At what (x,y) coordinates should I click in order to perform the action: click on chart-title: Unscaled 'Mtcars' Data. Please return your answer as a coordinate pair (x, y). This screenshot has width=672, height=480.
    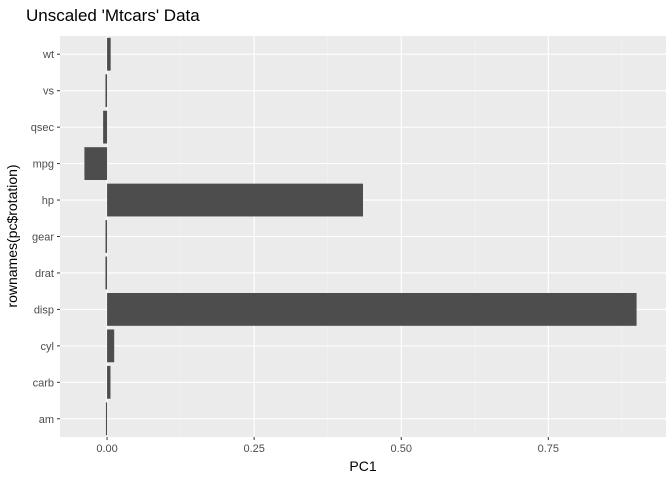
    Looking at the image, I should click on (113, 15).